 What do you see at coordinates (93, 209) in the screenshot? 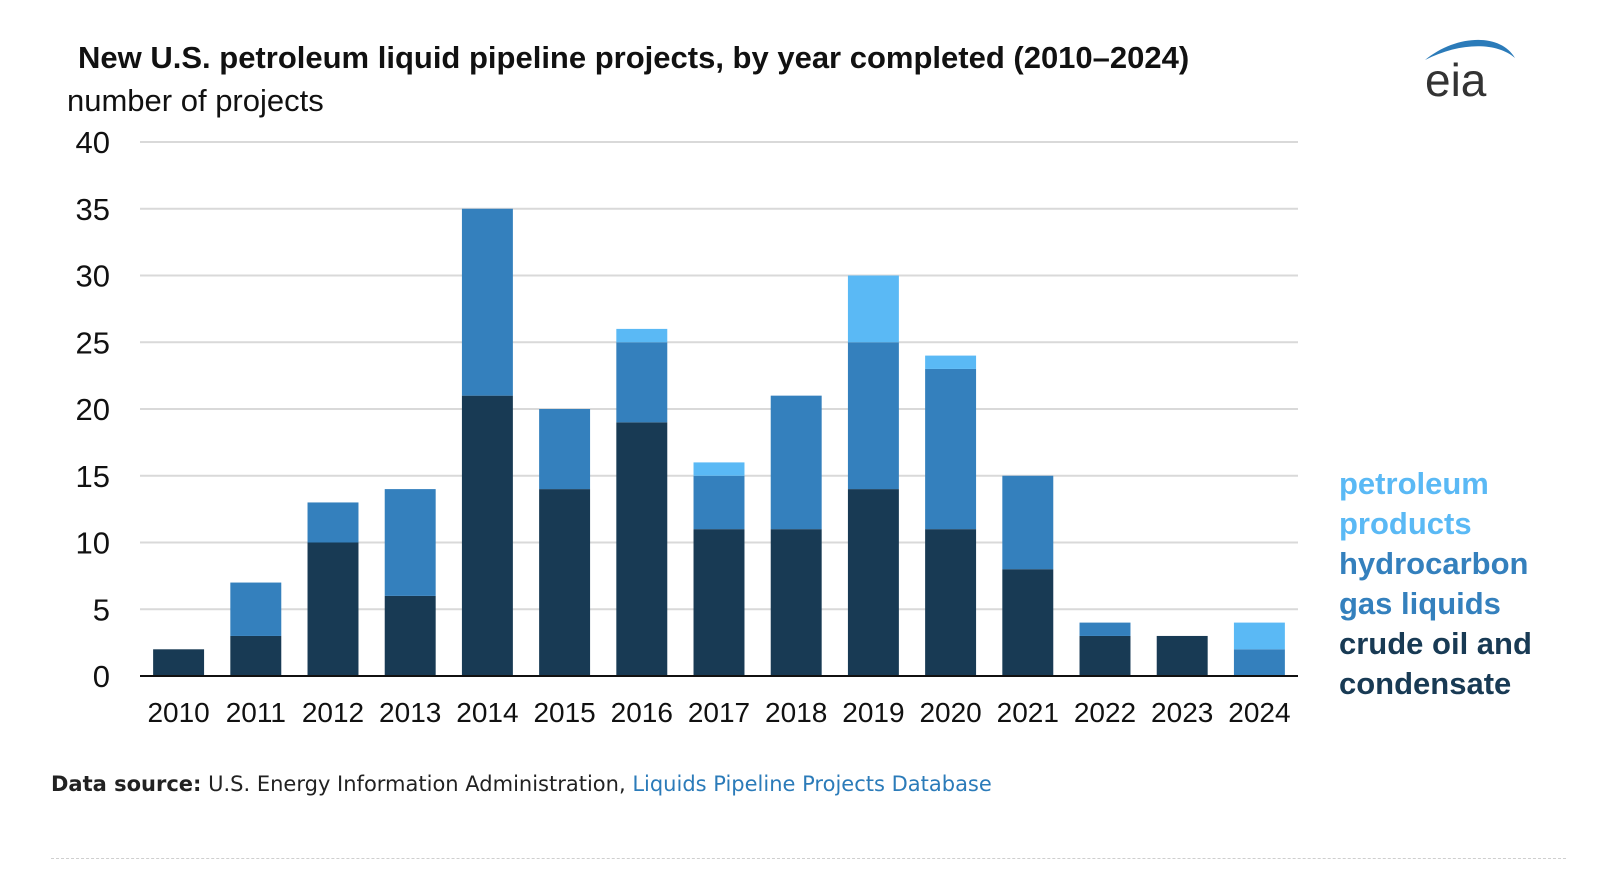
I see `y-tick-label: 35` at bounding box center [93, 209].